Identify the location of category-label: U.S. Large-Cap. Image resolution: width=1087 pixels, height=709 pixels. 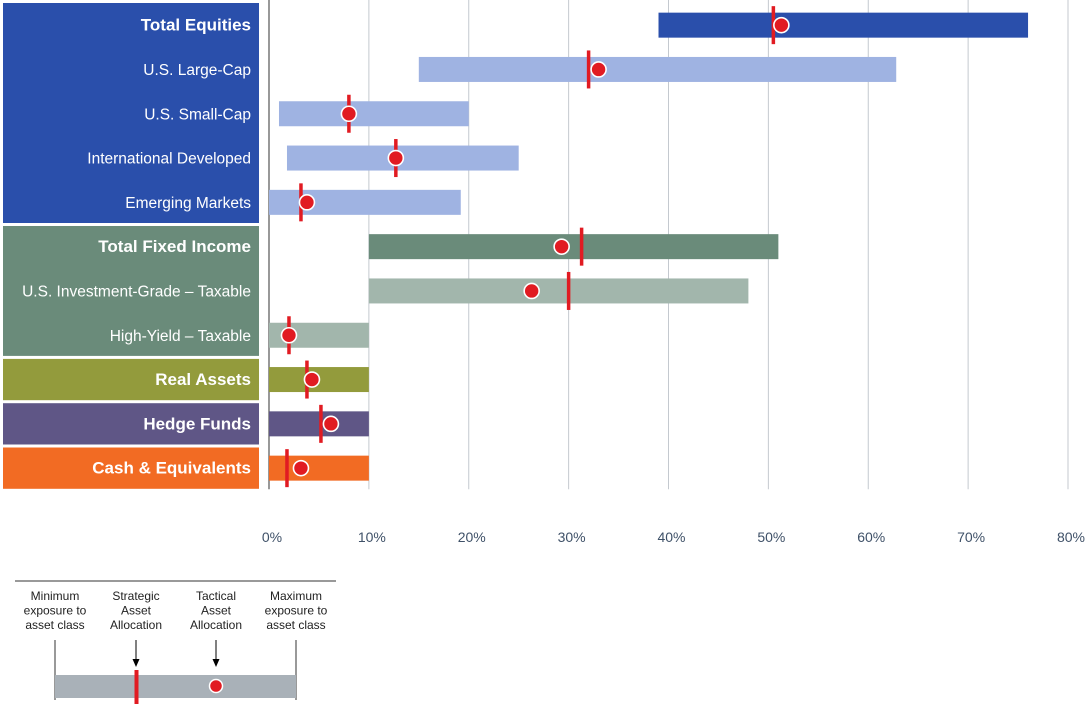
(197, 70).